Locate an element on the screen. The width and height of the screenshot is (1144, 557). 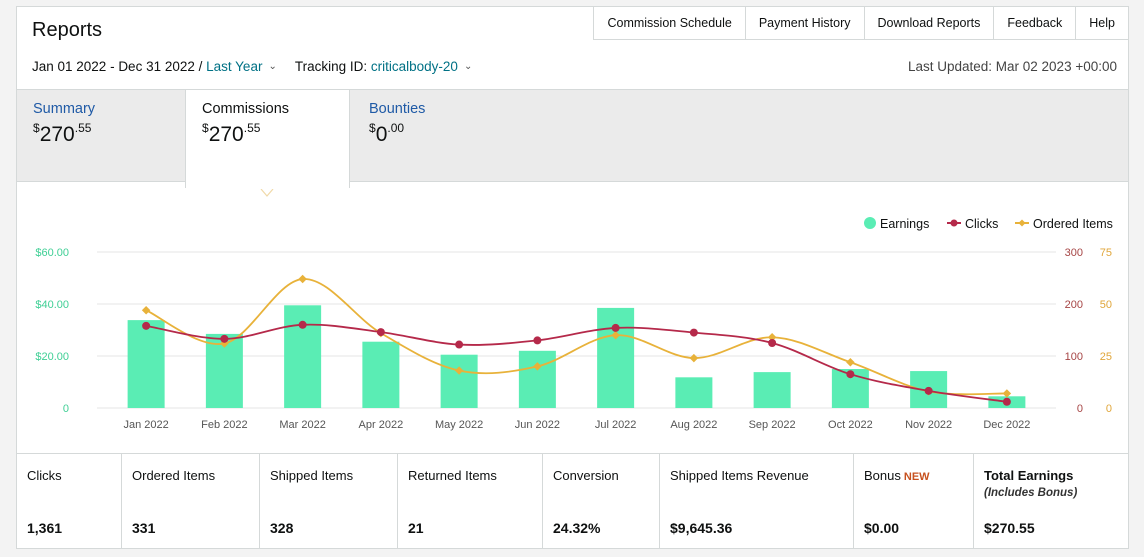
x-axis-tick-label: Jan 2022 is located at coordinates (145, 425).